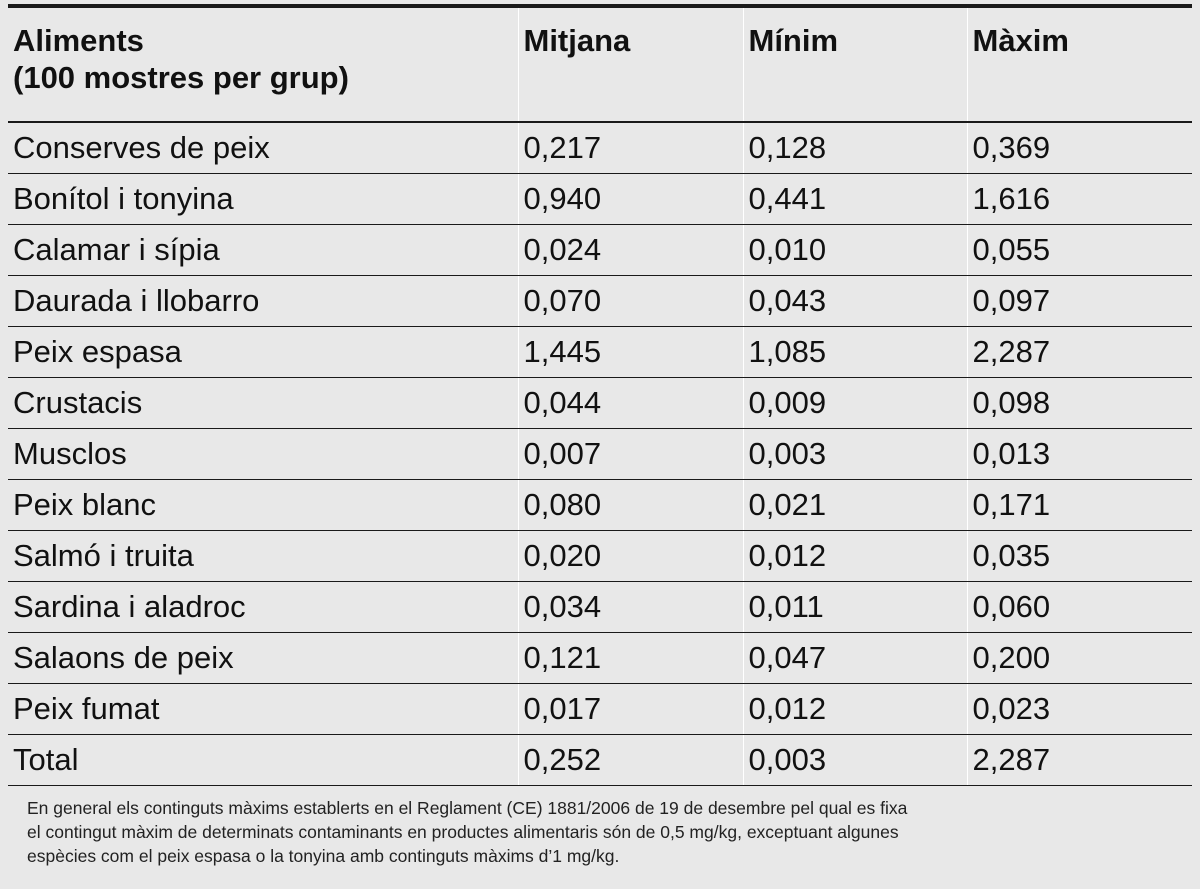  Describe the element at coordinates (854, 301) in the screenshot. I see `cell-min: 0,043` at that location.